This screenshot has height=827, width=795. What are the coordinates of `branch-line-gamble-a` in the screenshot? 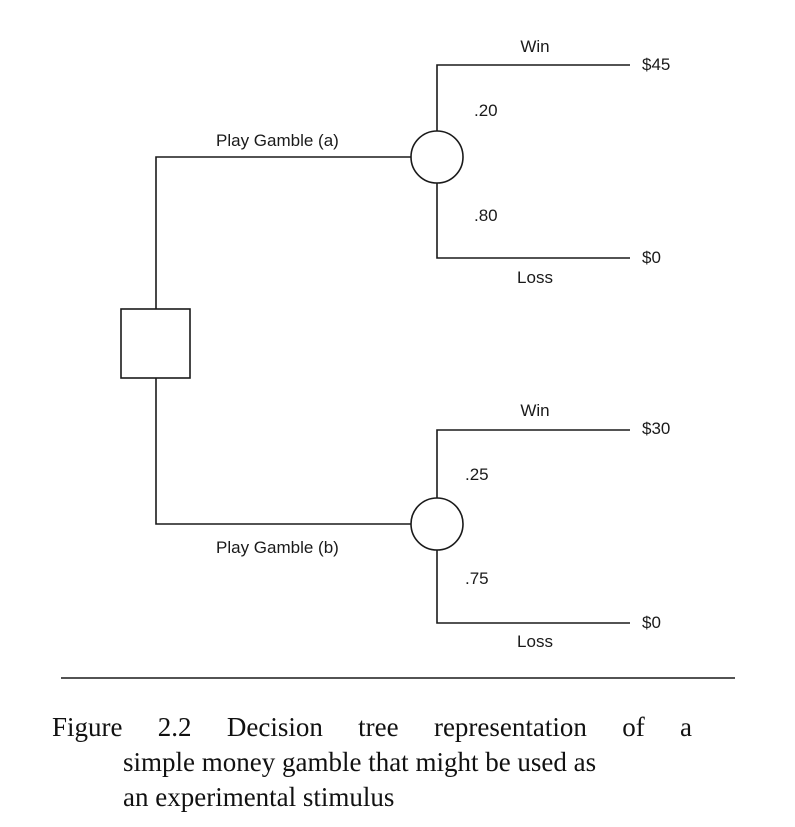 It's located at (283, 232).